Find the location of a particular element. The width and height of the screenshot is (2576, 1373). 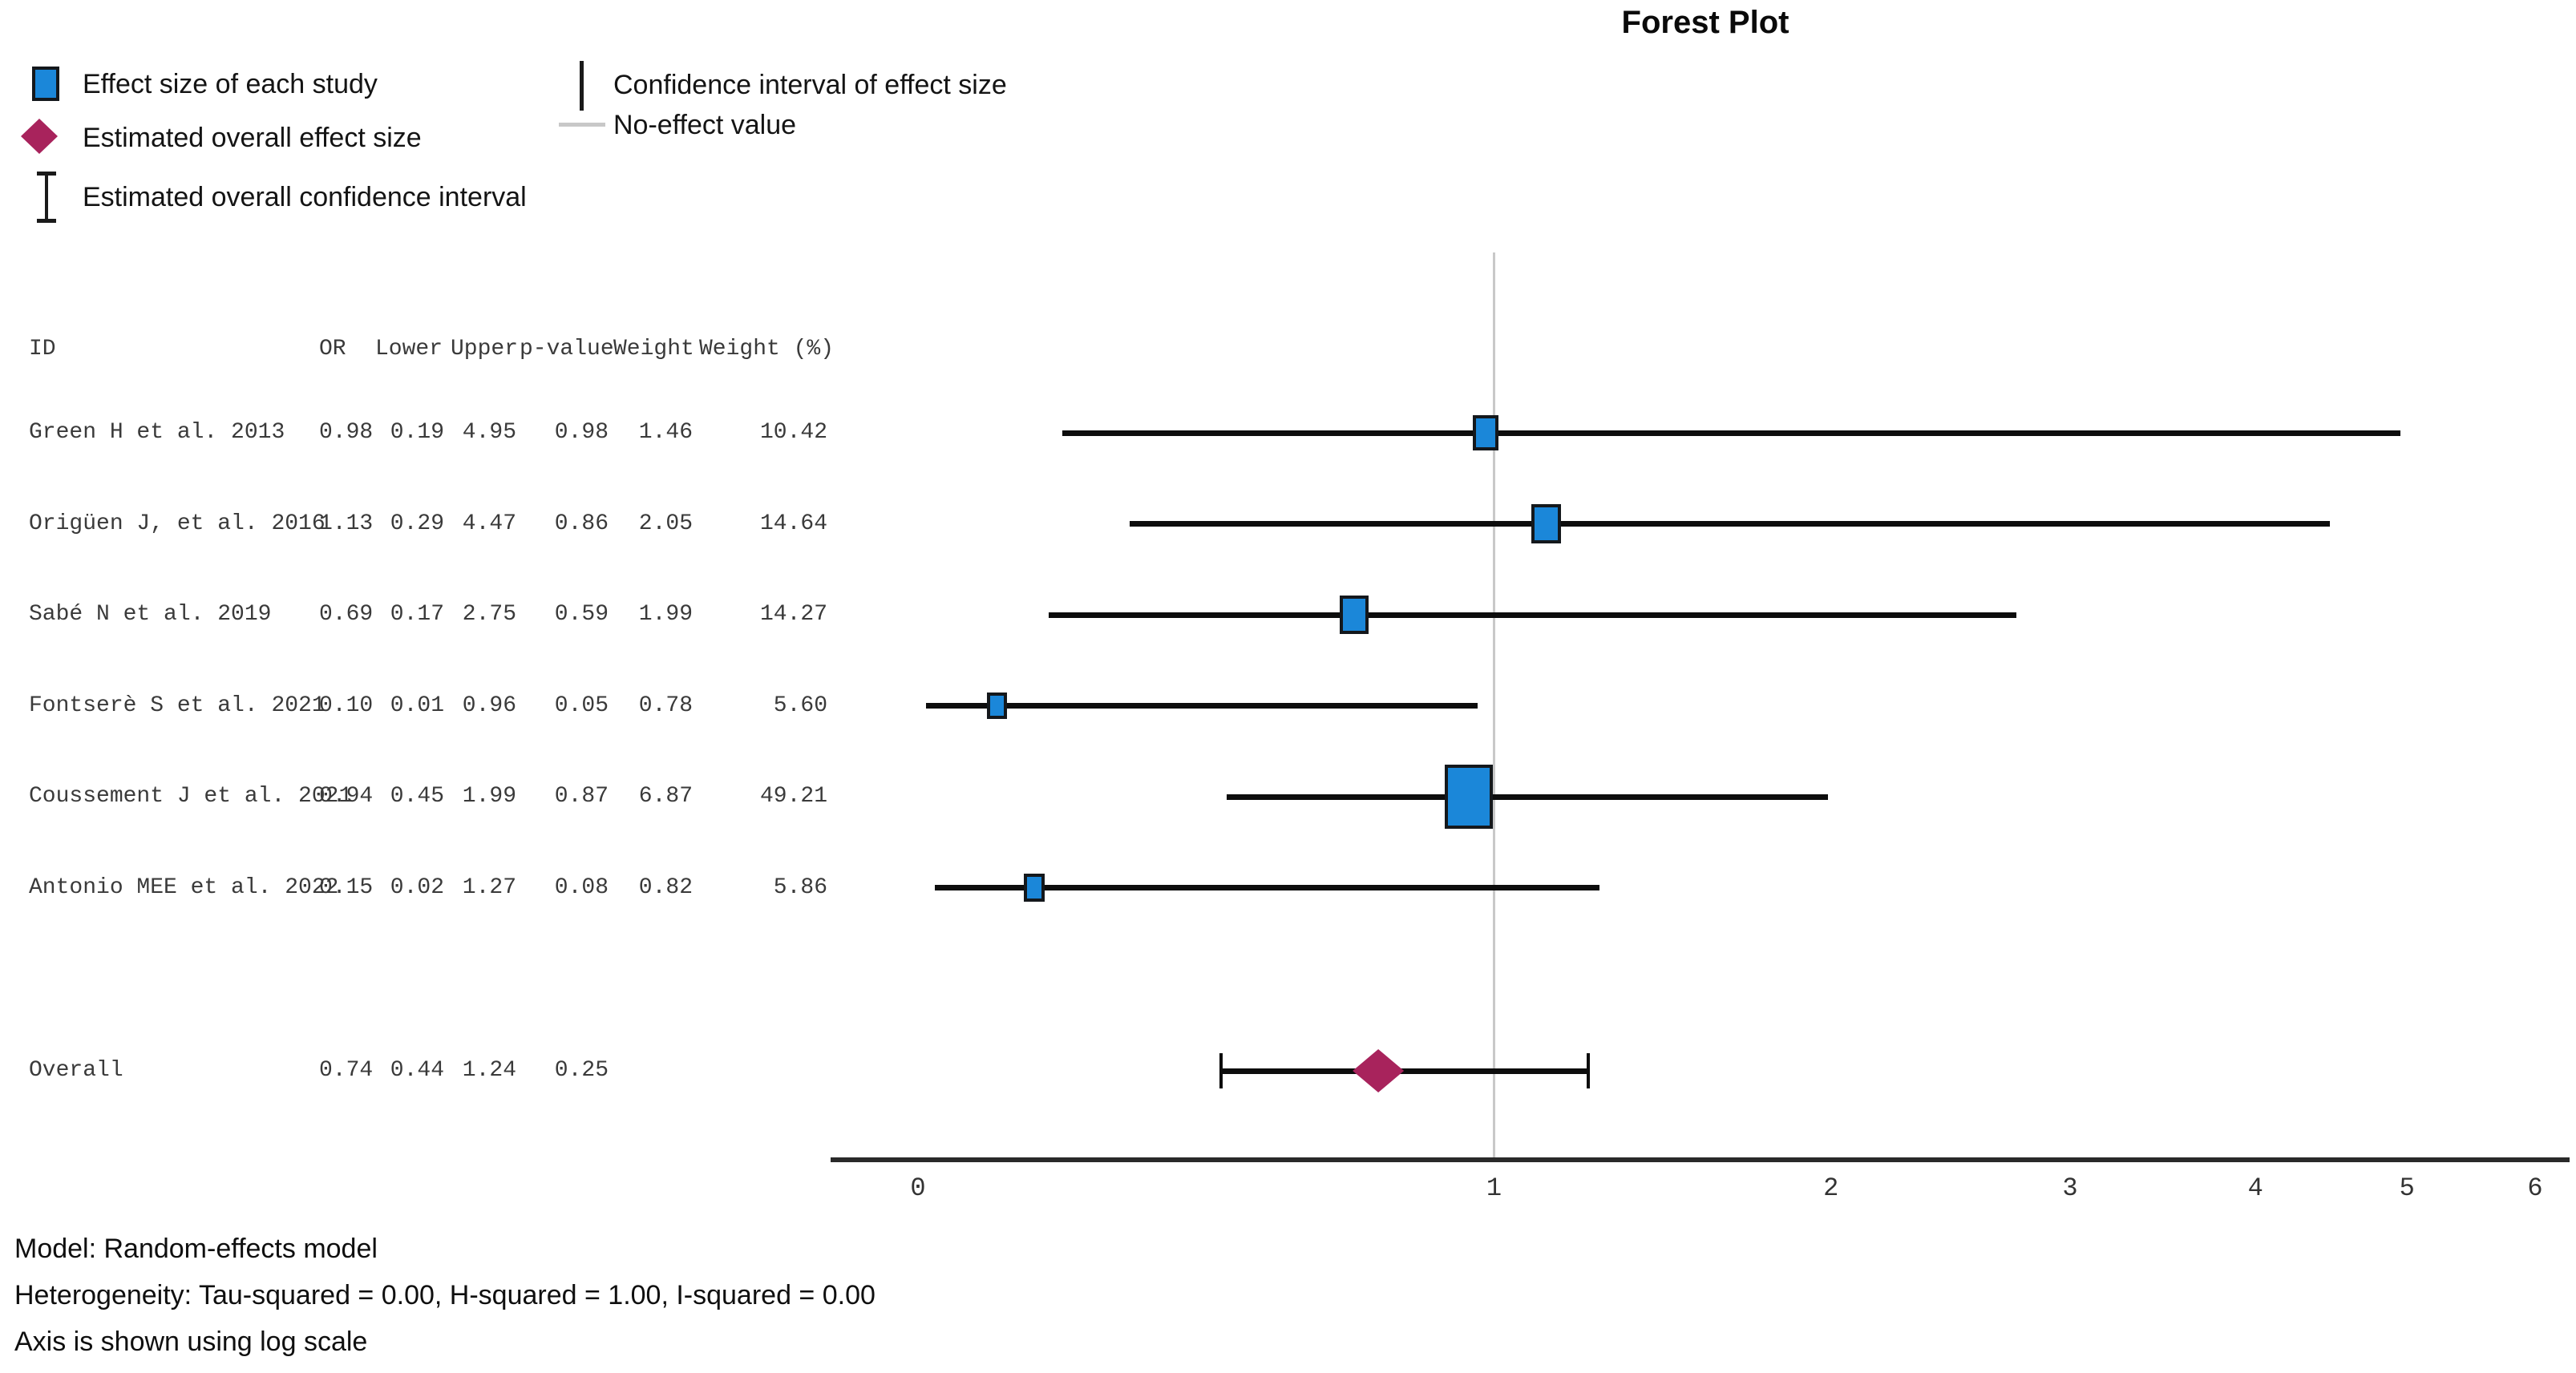

table-row-p: 0.86 is located at coordinates (581, 524).